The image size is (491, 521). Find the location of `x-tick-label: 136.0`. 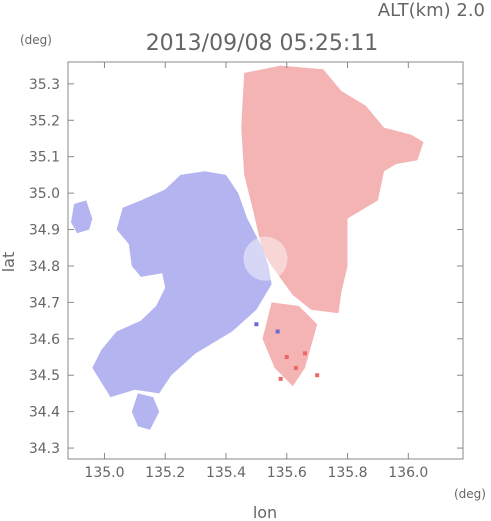

x-tick-label: 136.0 is located at coordinates (408, 473).